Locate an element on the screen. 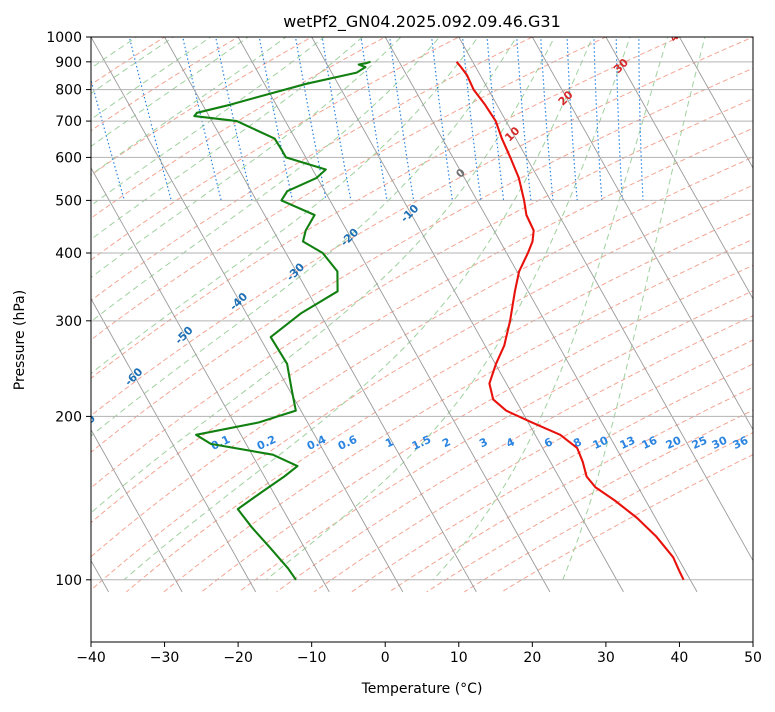 The image size is (775, 712). x-tick-label-0: −40 is located at coordinates (91, 658).